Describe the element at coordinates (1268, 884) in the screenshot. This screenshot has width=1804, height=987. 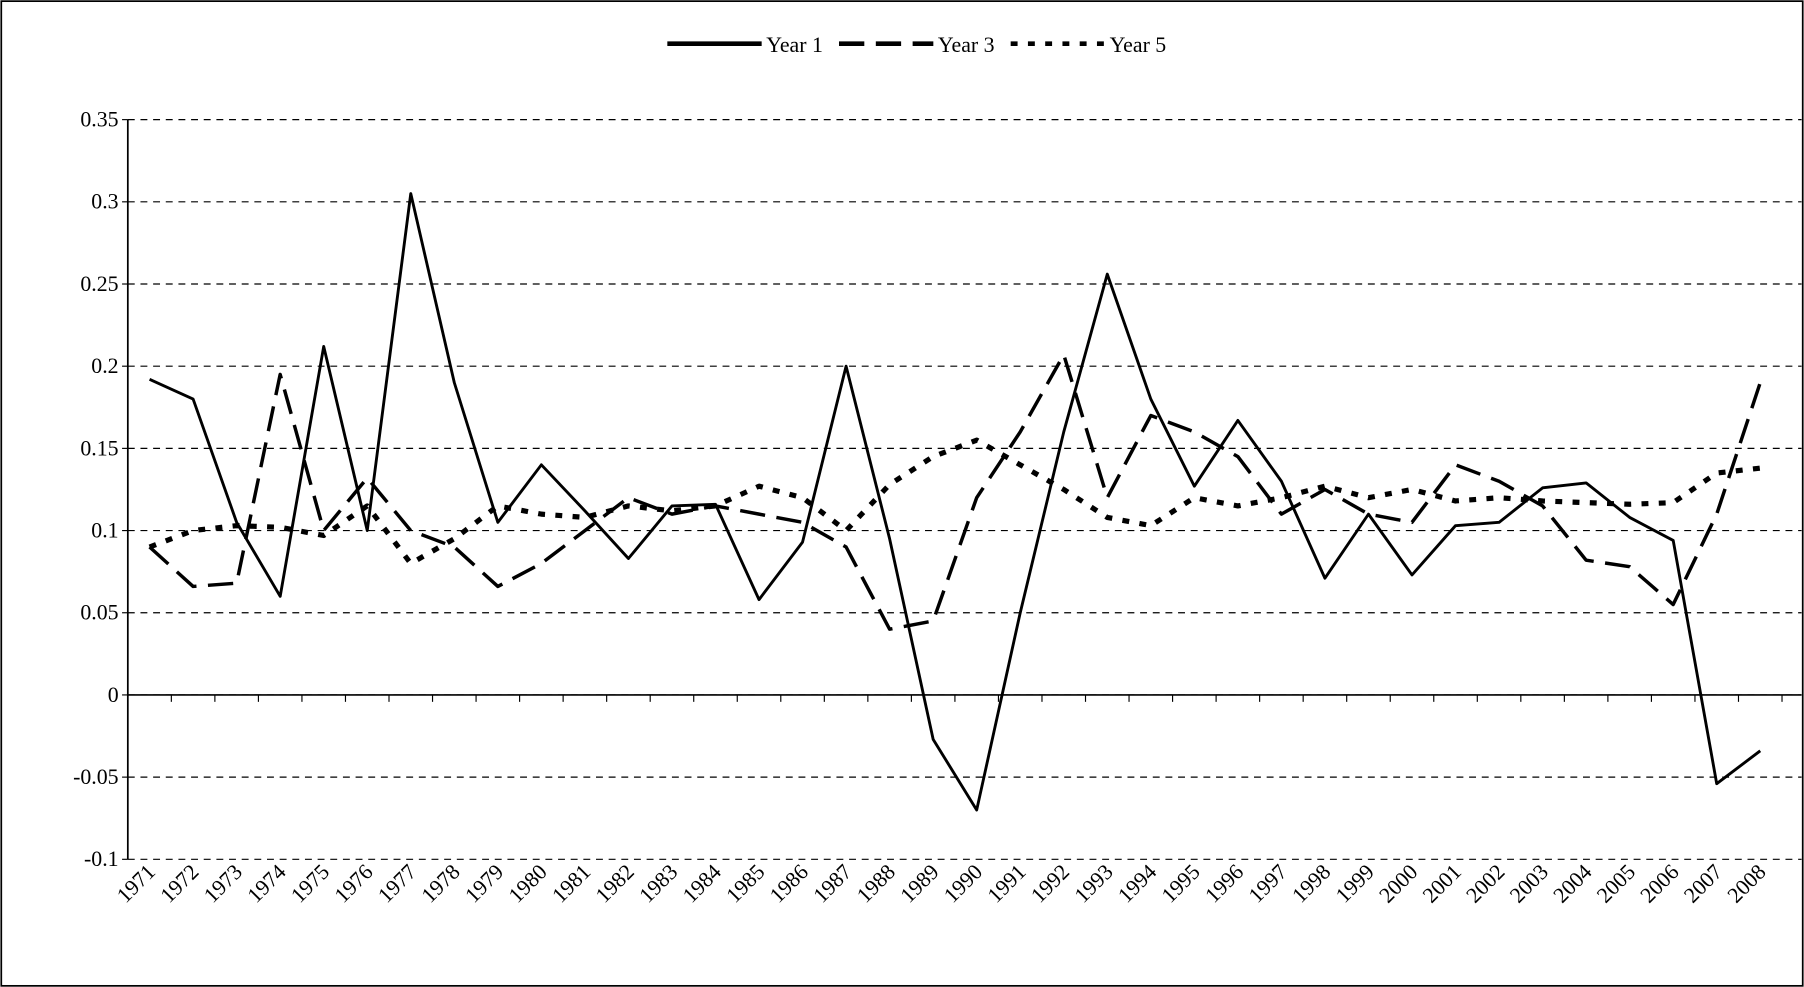
I see `x-tick-label: 1997` at that location.